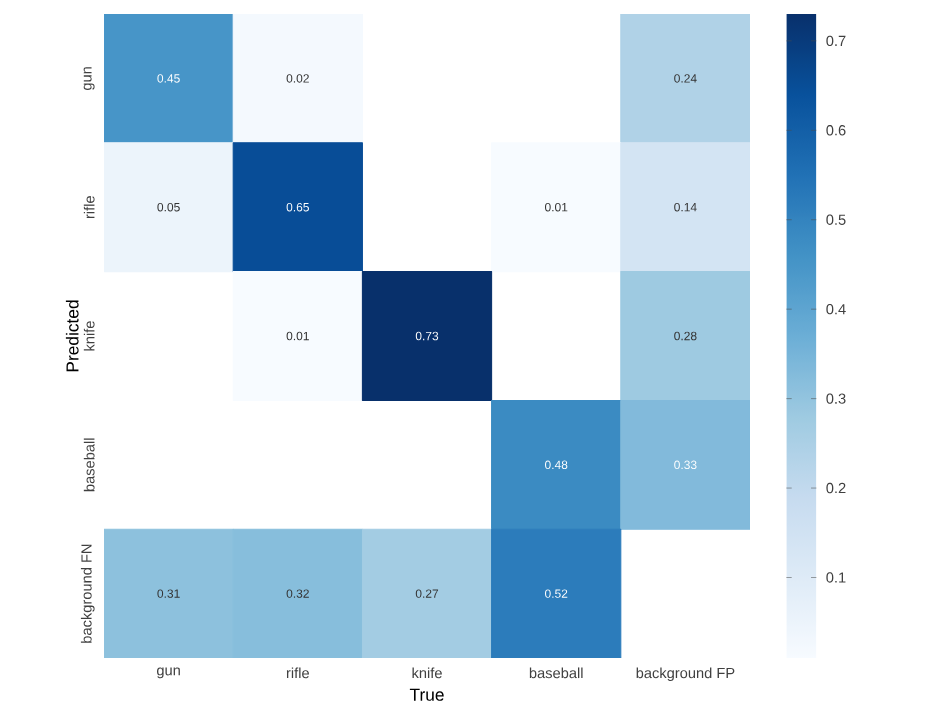  I want to click on x-axis-title: True, so click(426, 694).